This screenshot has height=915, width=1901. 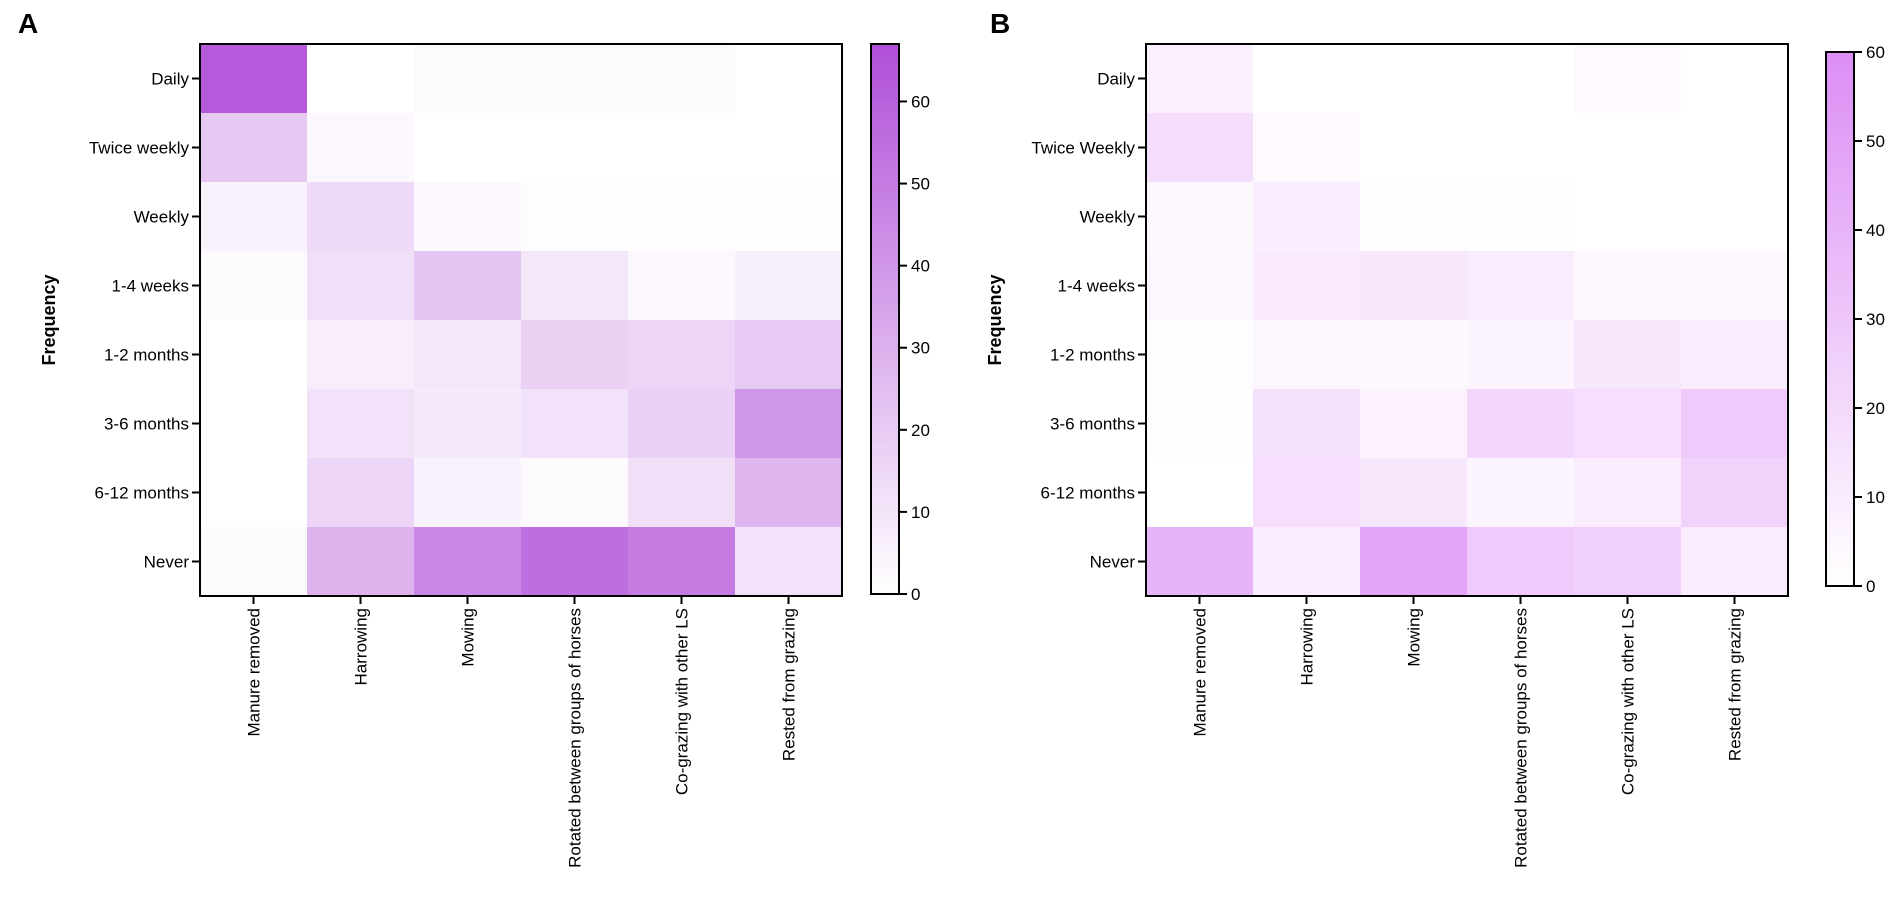 What do you see at coordinates (162, 217) in the screenshot?
I see `y-tick-label: Weekly` at bounding box center [162, 217].